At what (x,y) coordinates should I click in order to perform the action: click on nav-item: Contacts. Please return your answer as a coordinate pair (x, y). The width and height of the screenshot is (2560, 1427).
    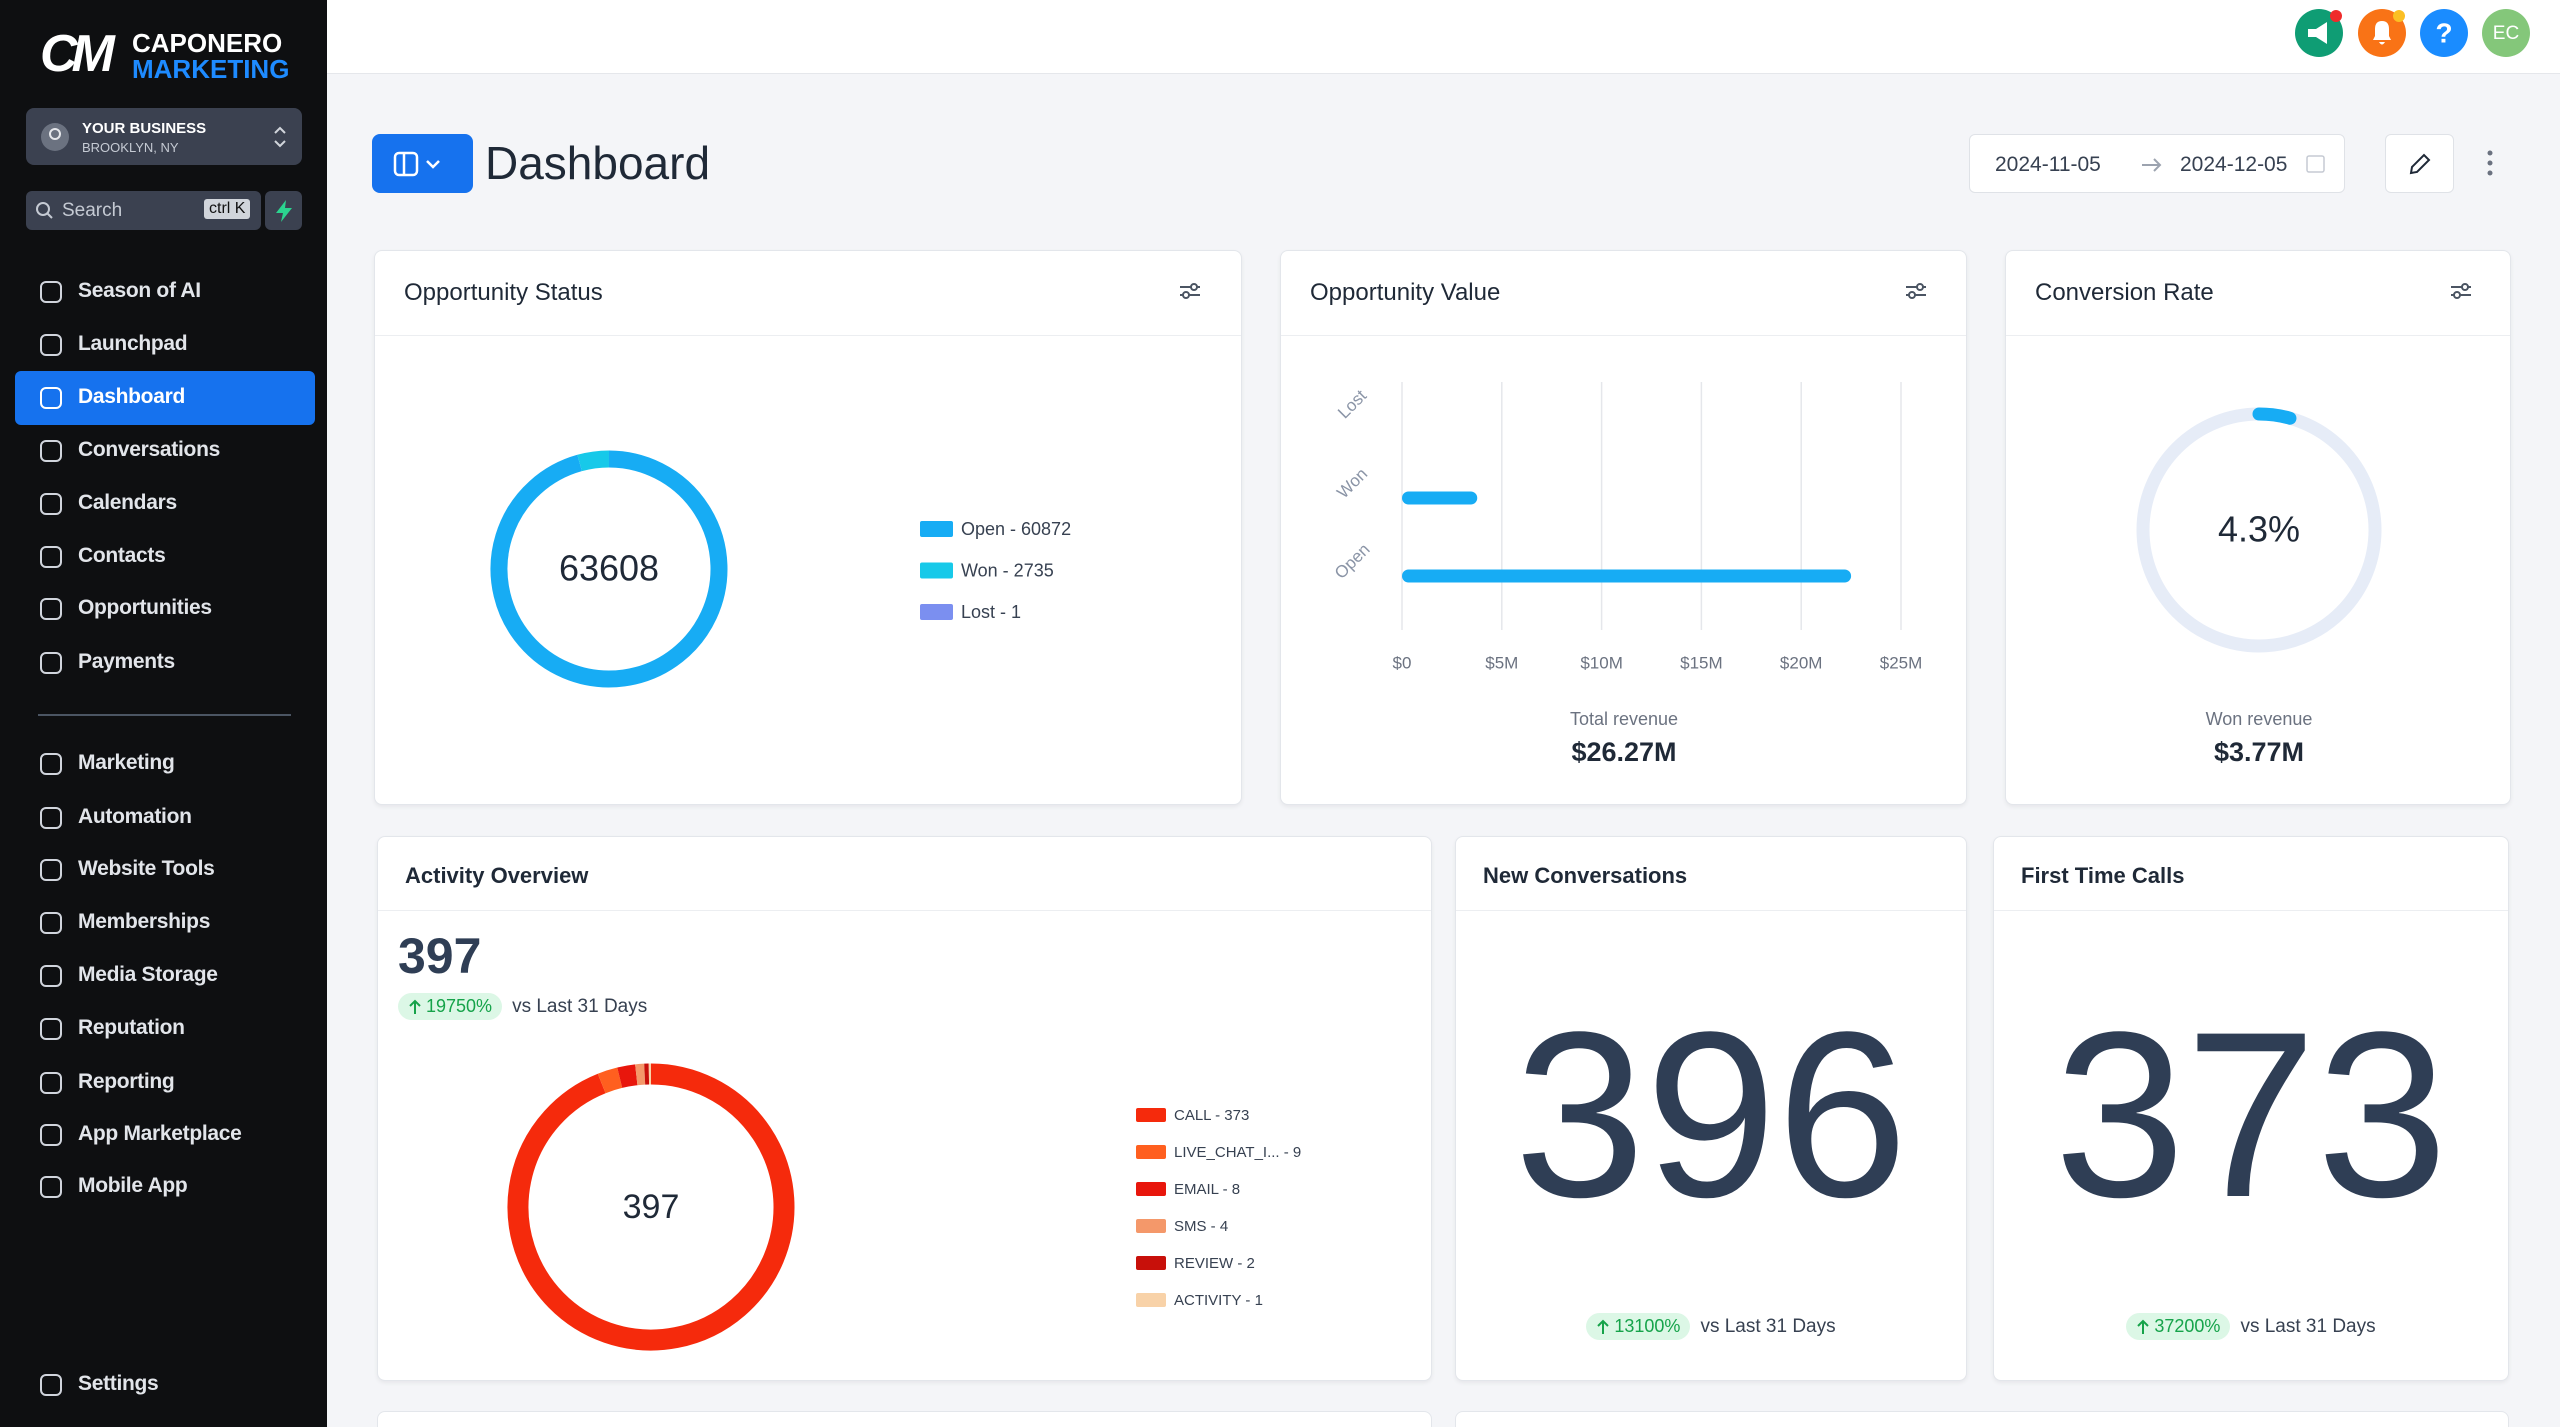
    Looking at the image, I should click on (122, 555).